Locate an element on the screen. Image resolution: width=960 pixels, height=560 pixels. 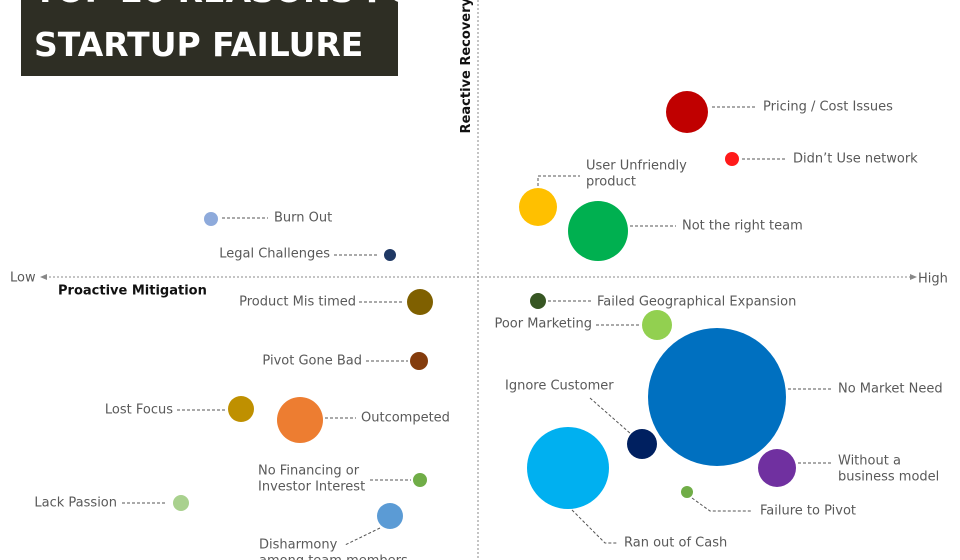
reason-label: Disharmony is located at coordinates (298, 545).